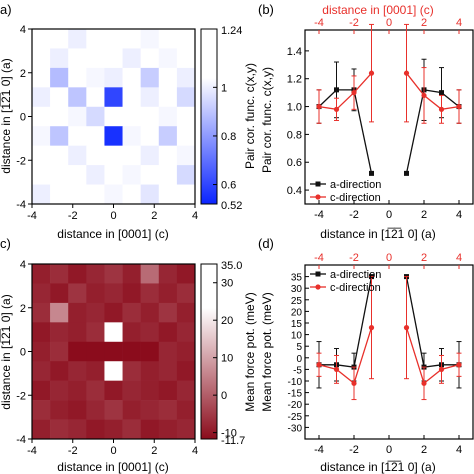 The image size is (474, 474). I want to click on panel-label-a: a), so click(6, 9).